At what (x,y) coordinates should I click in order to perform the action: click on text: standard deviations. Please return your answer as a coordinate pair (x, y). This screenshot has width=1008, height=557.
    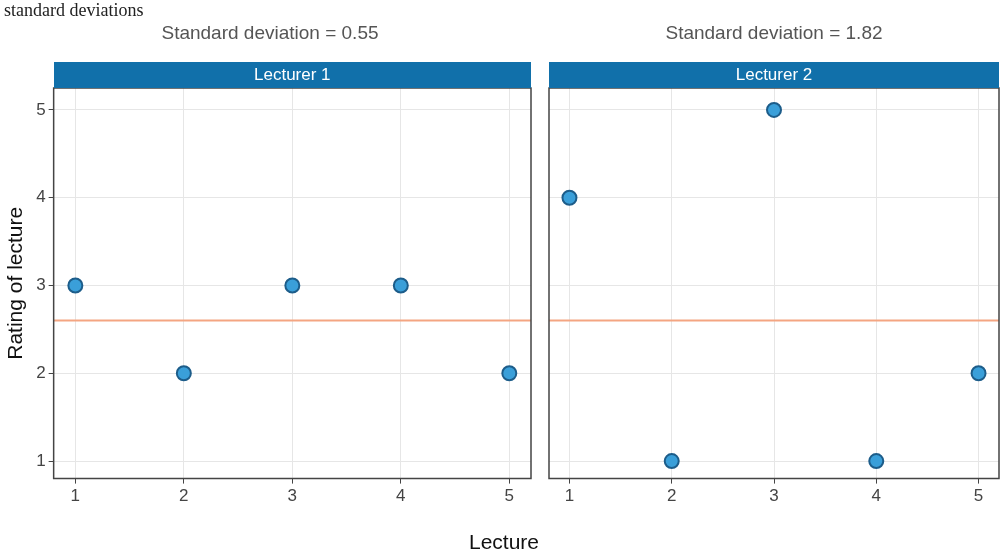
    Looking at the image, I should click on (74, 10).